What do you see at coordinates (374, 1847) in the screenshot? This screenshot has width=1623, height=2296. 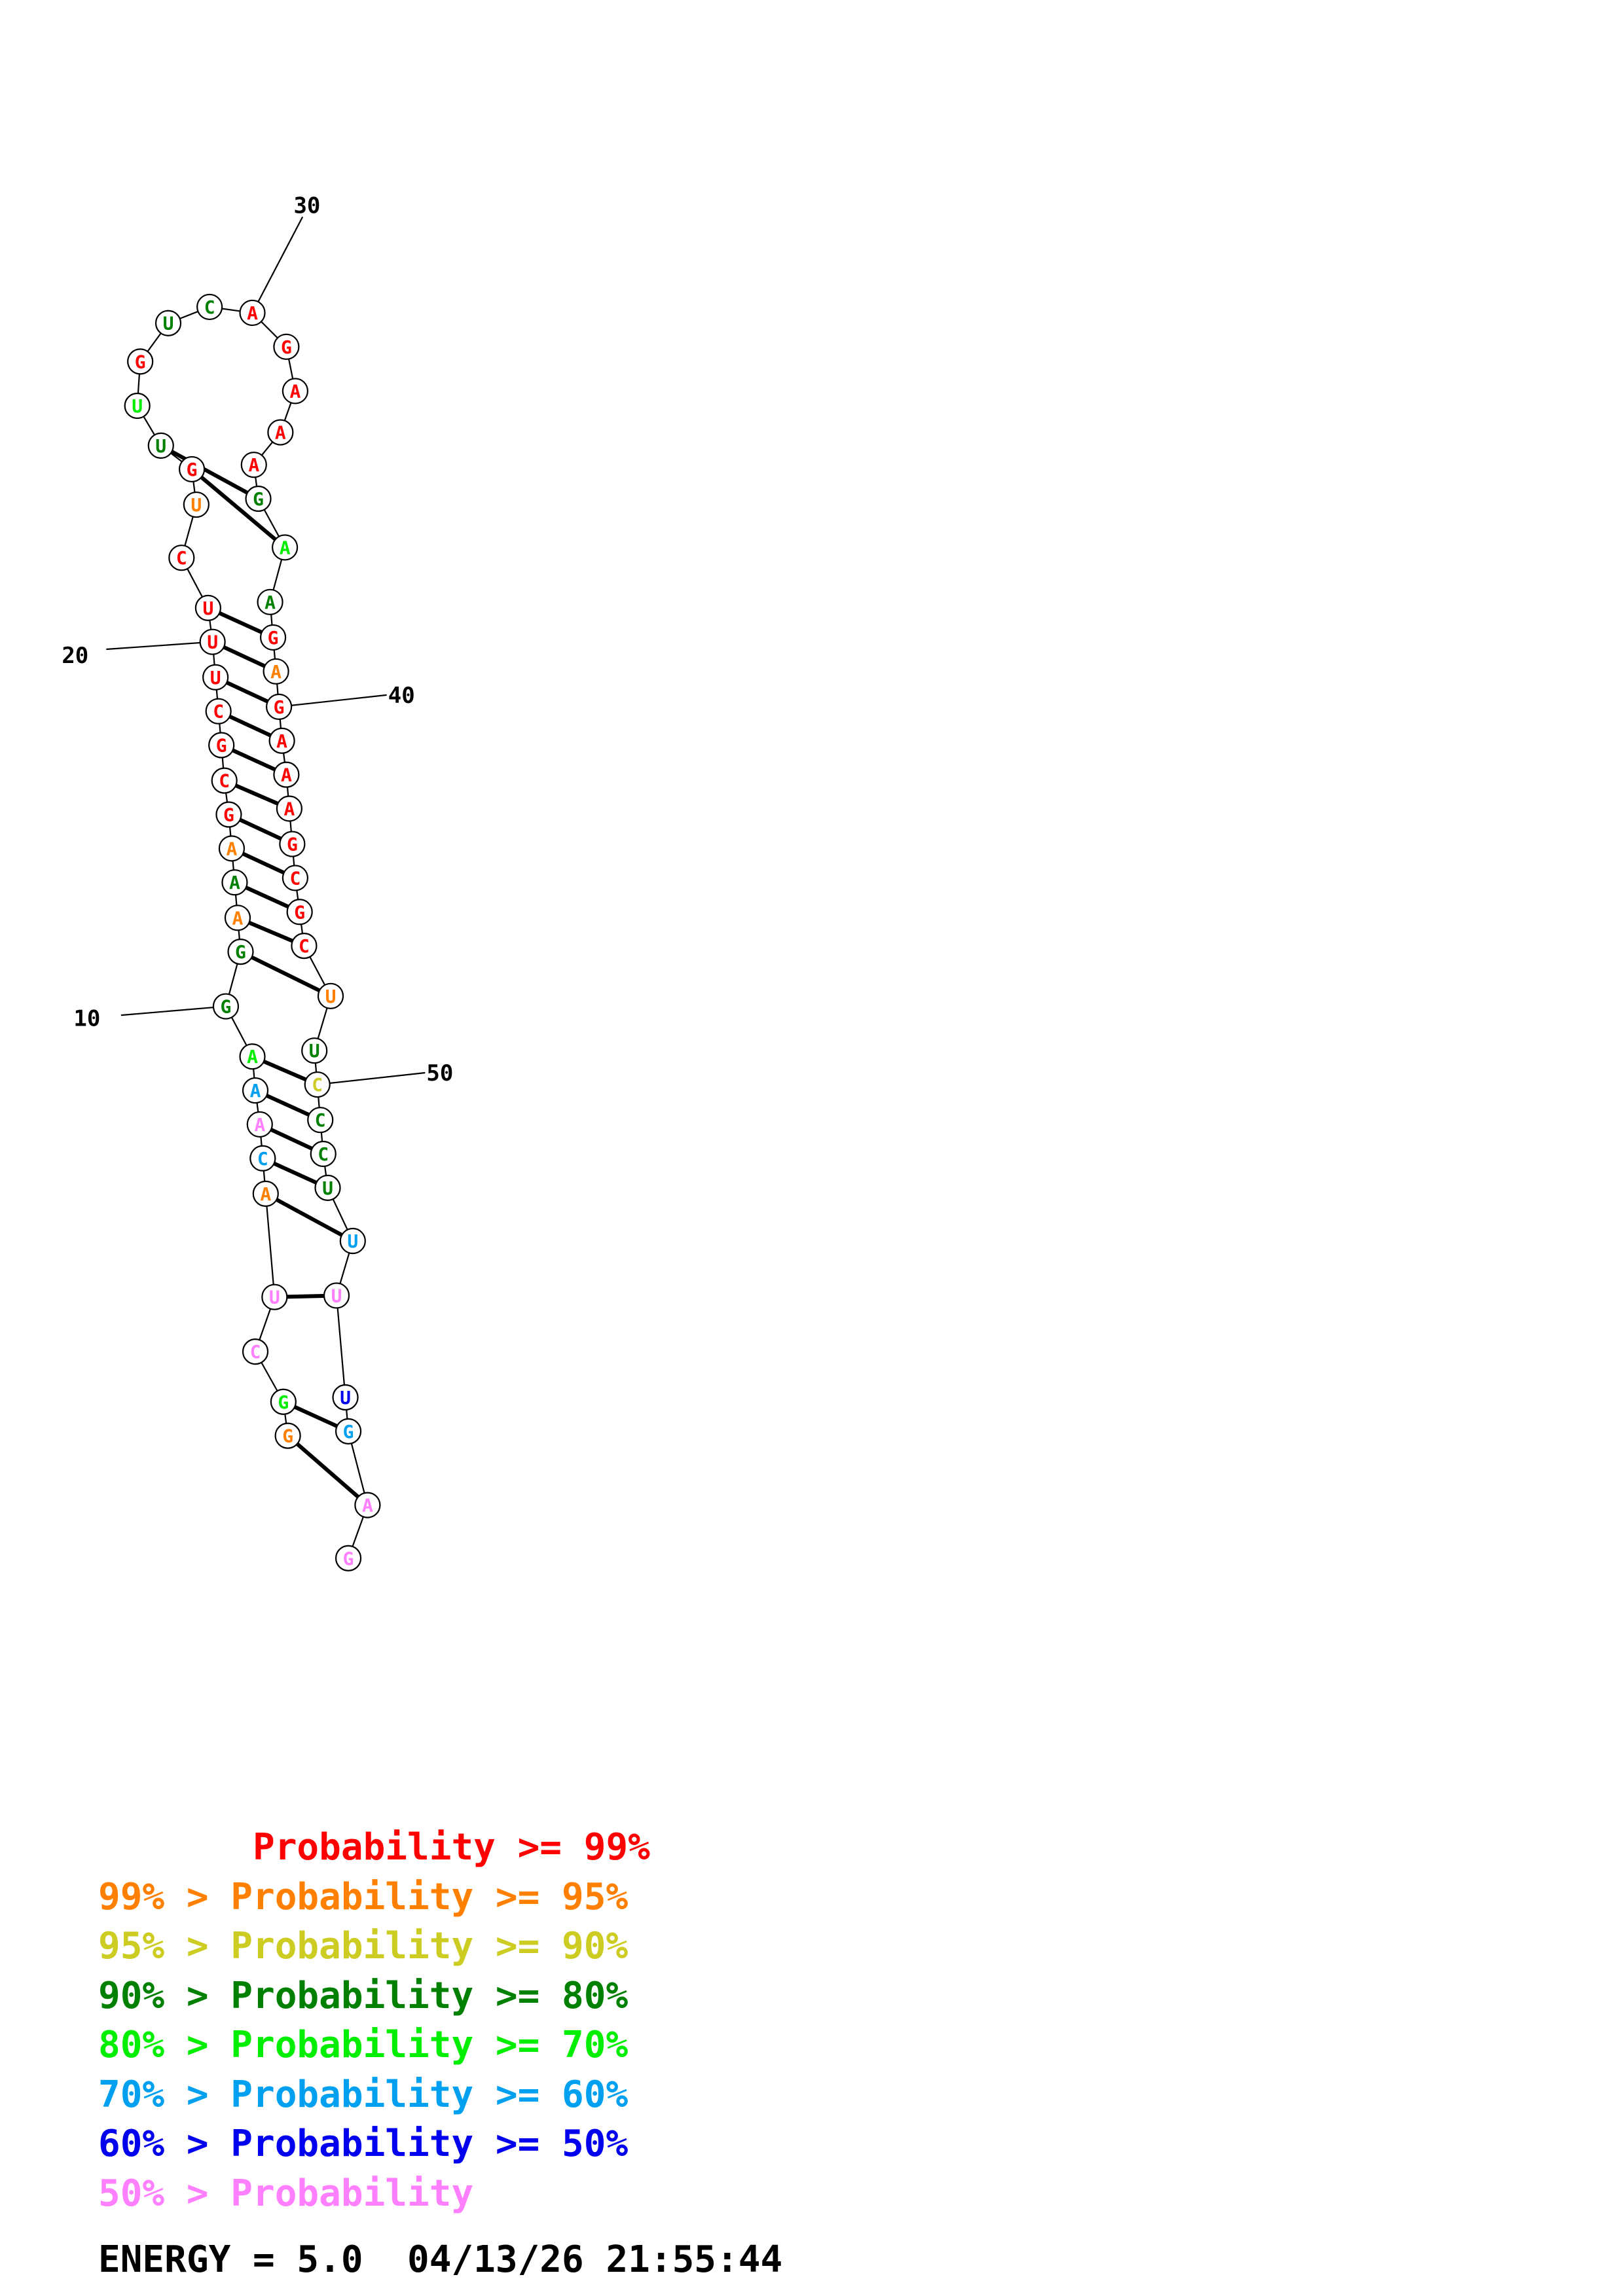 I see `legend-row: Probability >= 99%` at bounding box center [374, 1847].